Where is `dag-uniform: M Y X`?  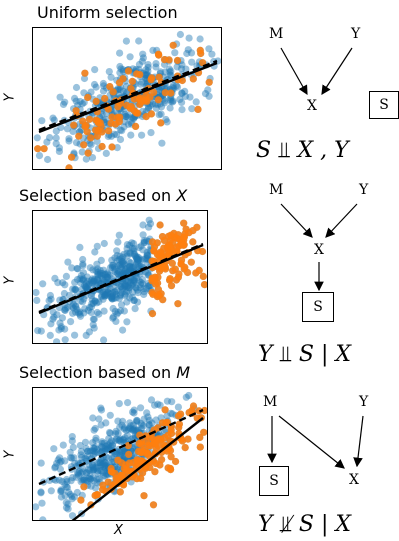
dag-uniform: M Y X is located at coordinates (315, 70).